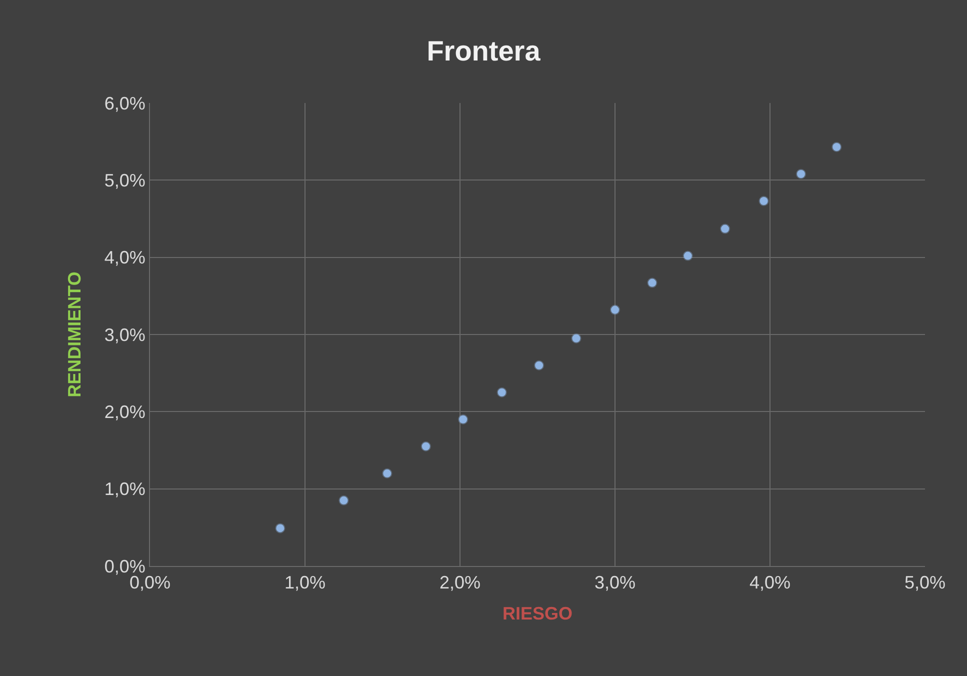 The height and width of the screenshot is (676, 967). I want to click on x-axis-title: RIESGO, so click(537, 614).